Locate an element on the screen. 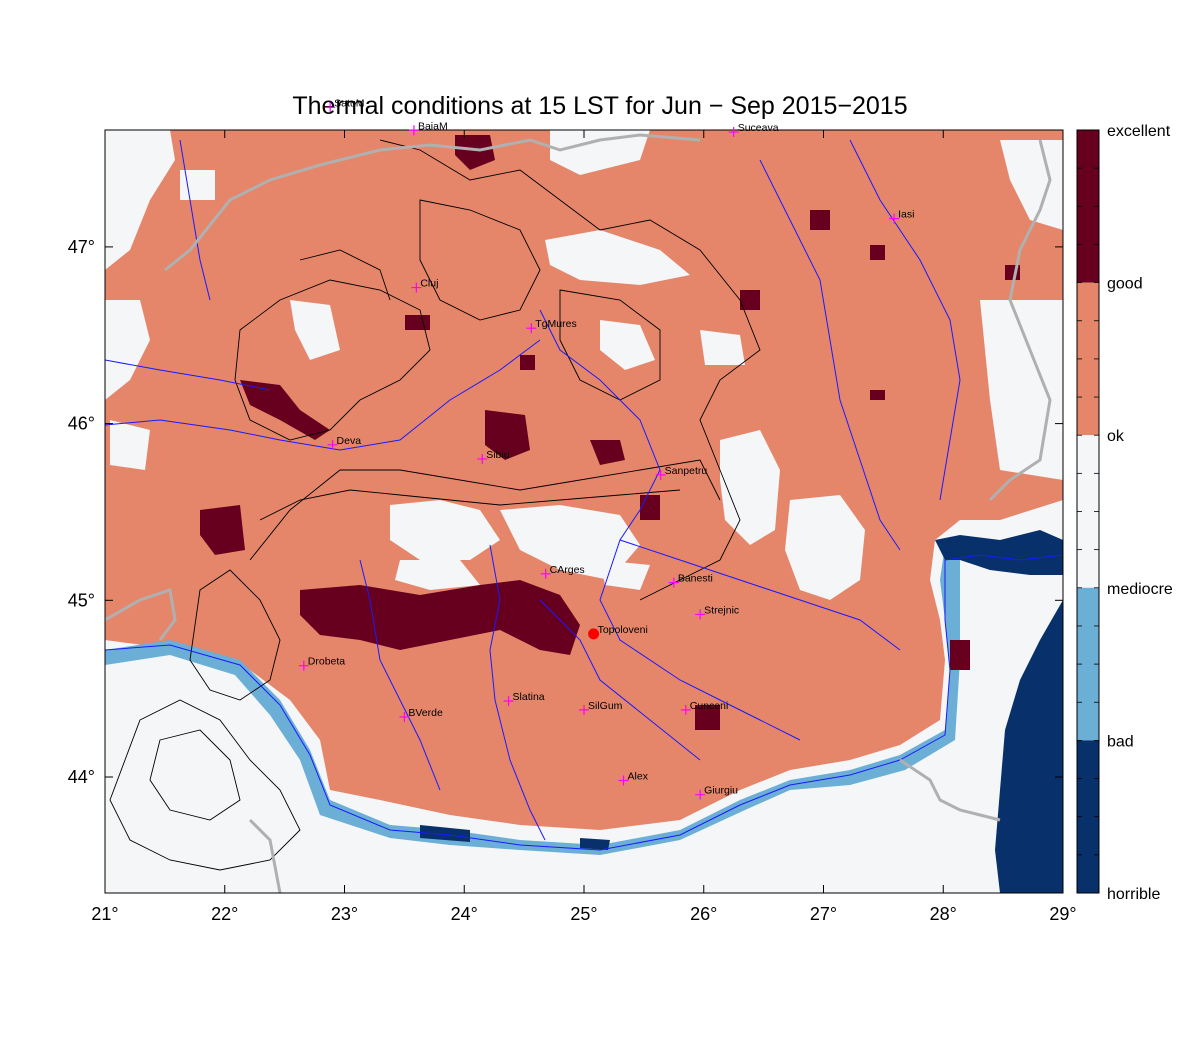 This screenshot has height=1050, width=1200. lon-tick-label: 29° is located at coordinates (1062, 914).